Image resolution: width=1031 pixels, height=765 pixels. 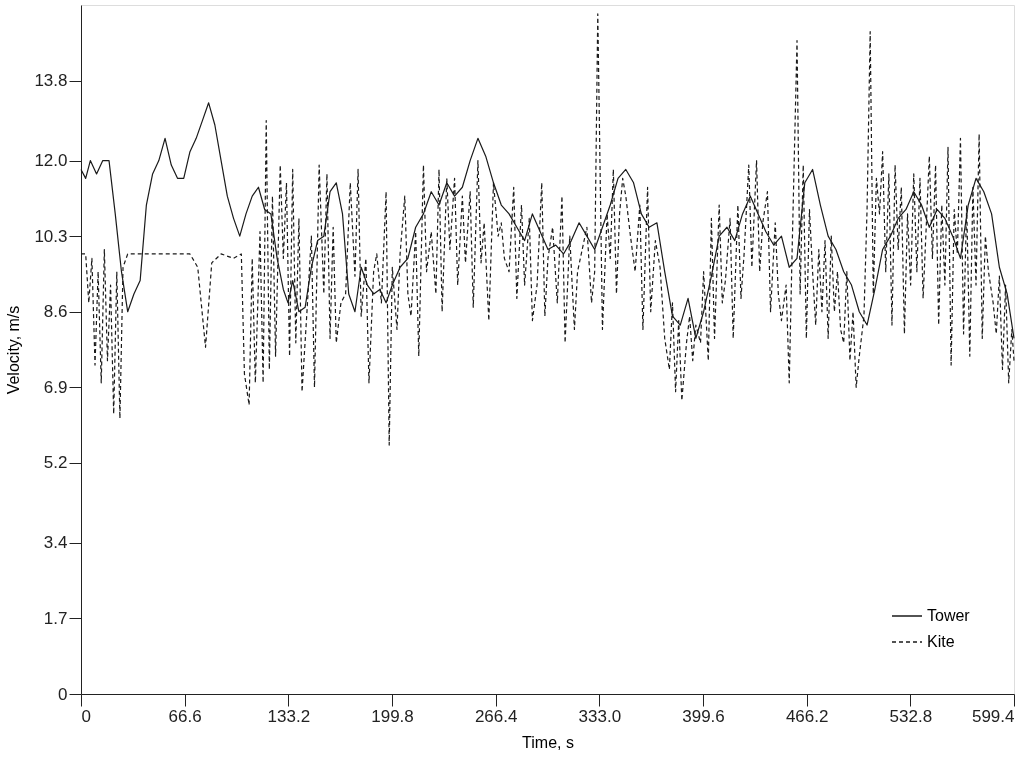 What do you see at coordinates (55, 618) in the screenshot?
I see `y-tick-label: 1.7` at bounding box center [55, 618].